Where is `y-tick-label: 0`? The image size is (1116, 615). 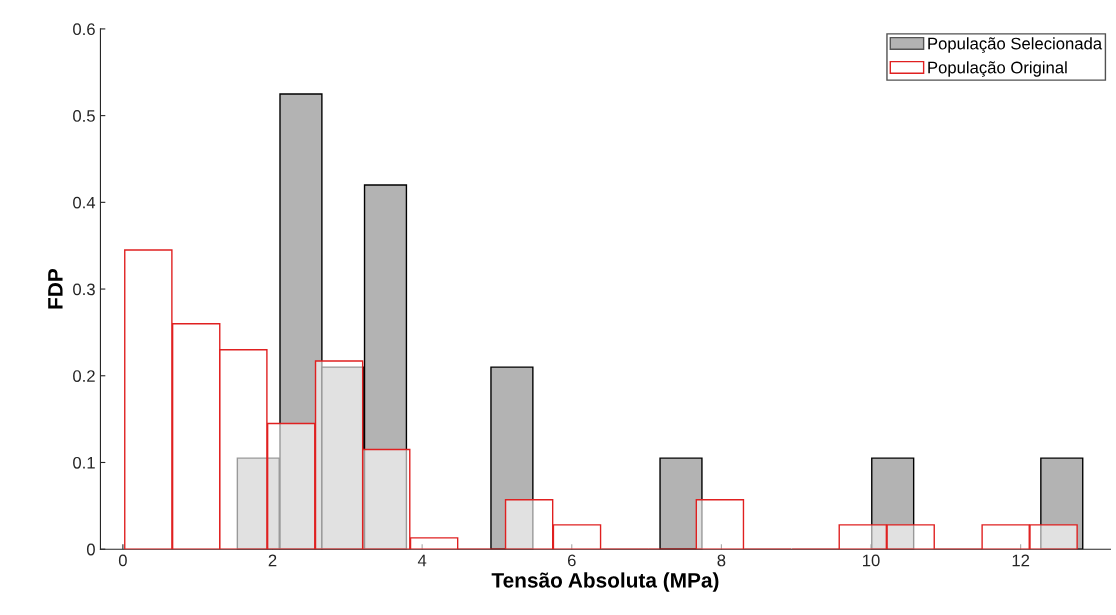
y-tick-label: 0 is located at coordinates (90, 549).